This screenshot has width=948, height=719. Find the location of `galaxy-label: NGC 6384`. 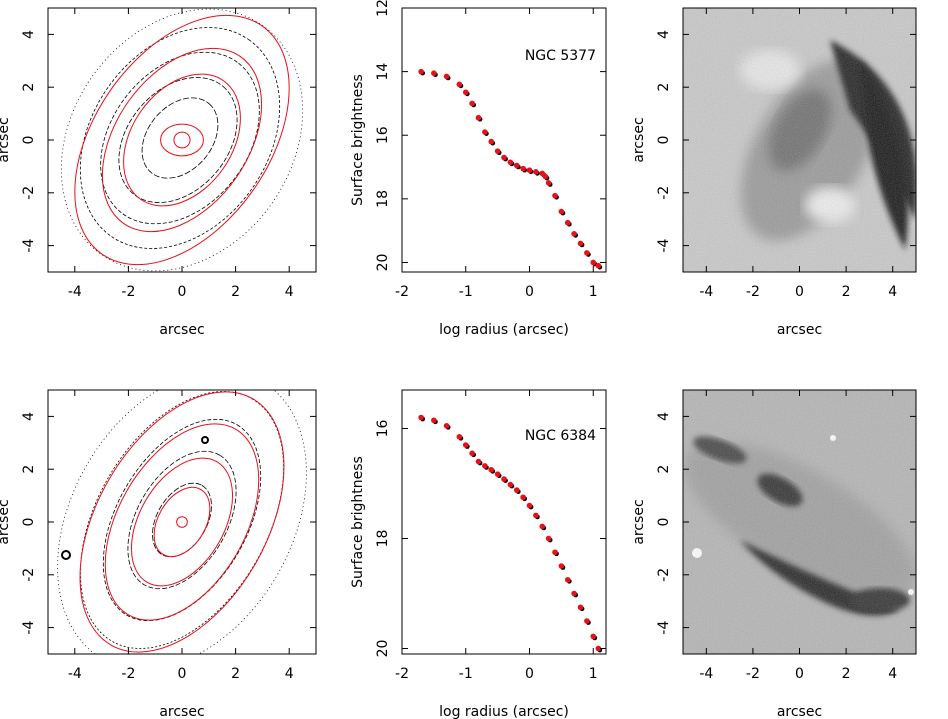

galaxy-label: NGC 6384 is located at coordinates (560, 436).